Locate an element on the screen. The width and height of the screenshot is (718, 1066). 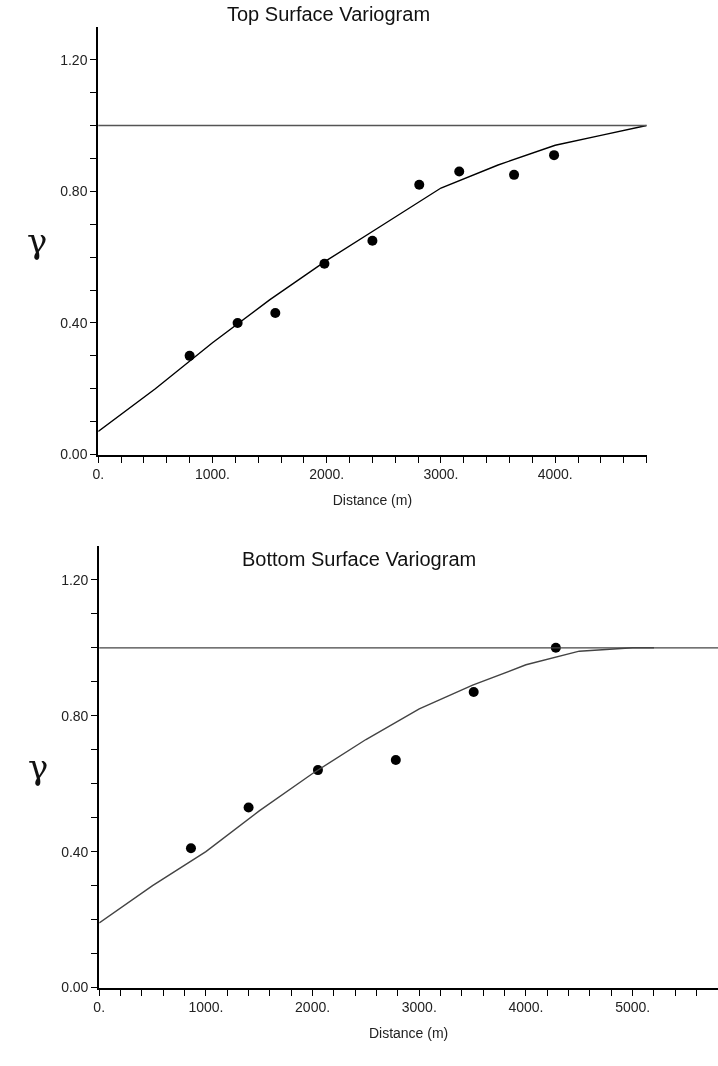
chart-title: Bottom Surface Variogram is located at coordinates (359, 559).